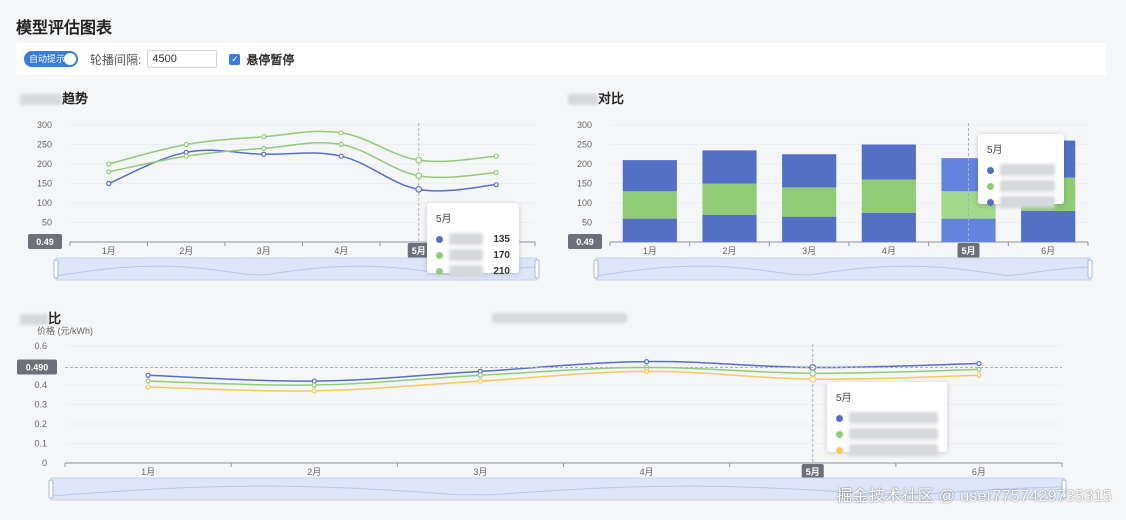  What do you see at coordinates (473, 240) in the screenshot?
I see `trend-tooltip: 5月 135 170 210` at bounding box center [473, 240].